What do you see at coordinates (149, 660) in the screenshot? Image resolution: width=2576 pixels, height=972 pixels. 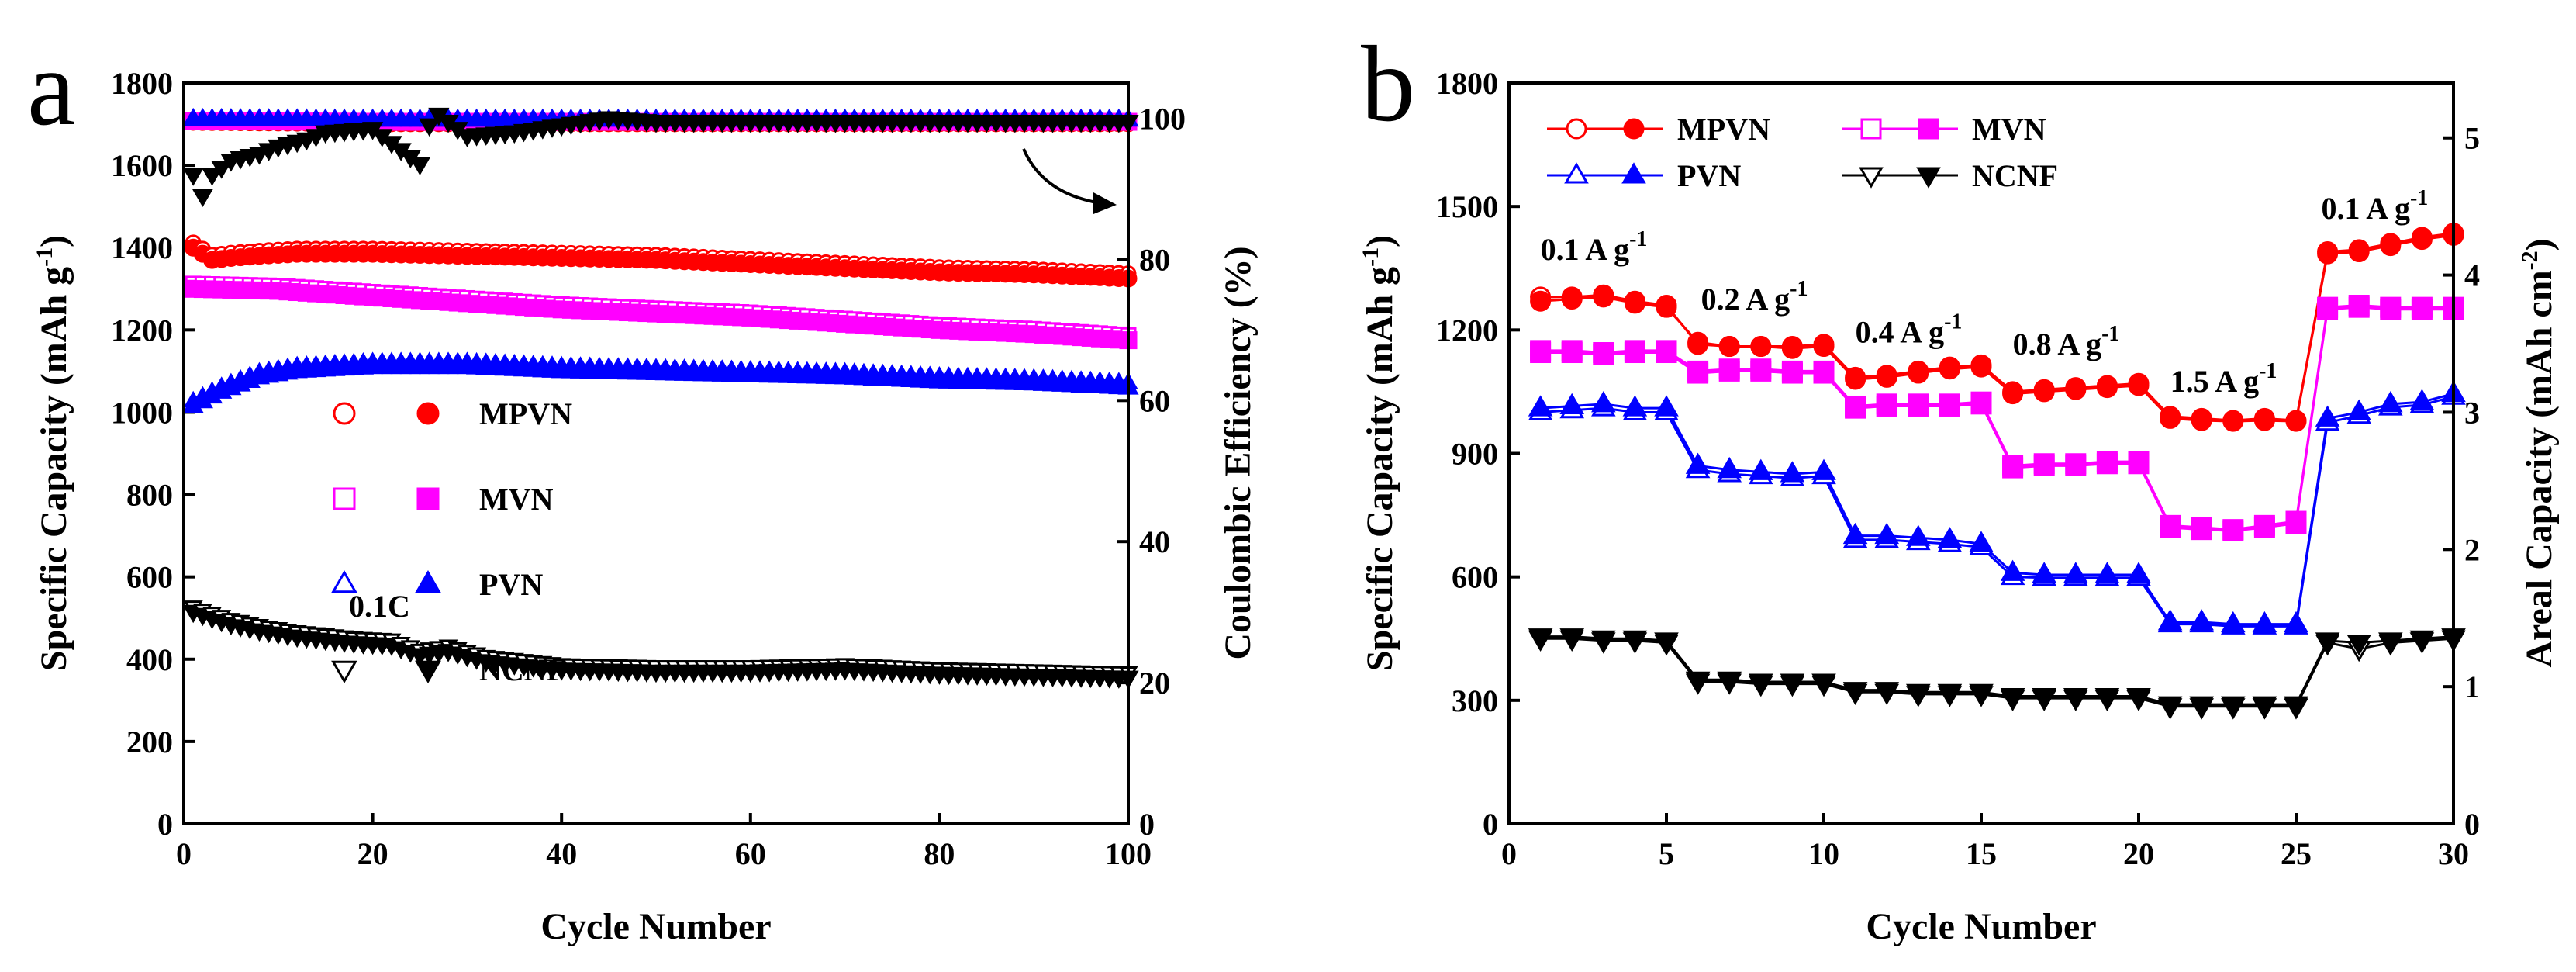 I see `panel-a-y-tick-label: 400` at bounding box center [149, 660].